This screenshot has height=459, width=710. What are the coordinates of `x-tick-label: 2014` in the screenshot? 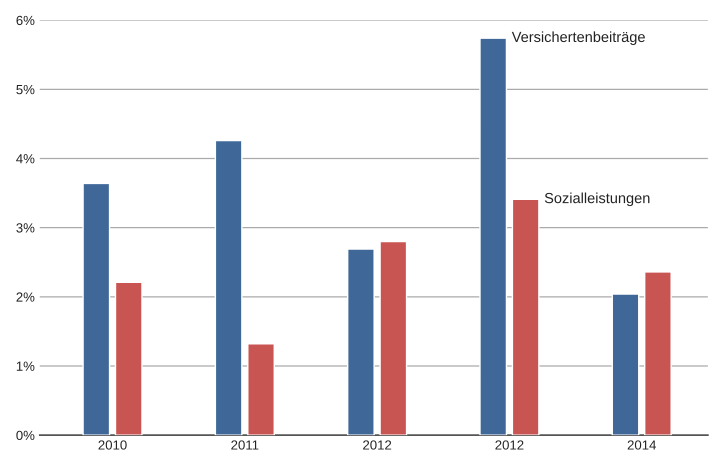 It's located at (642, 445).